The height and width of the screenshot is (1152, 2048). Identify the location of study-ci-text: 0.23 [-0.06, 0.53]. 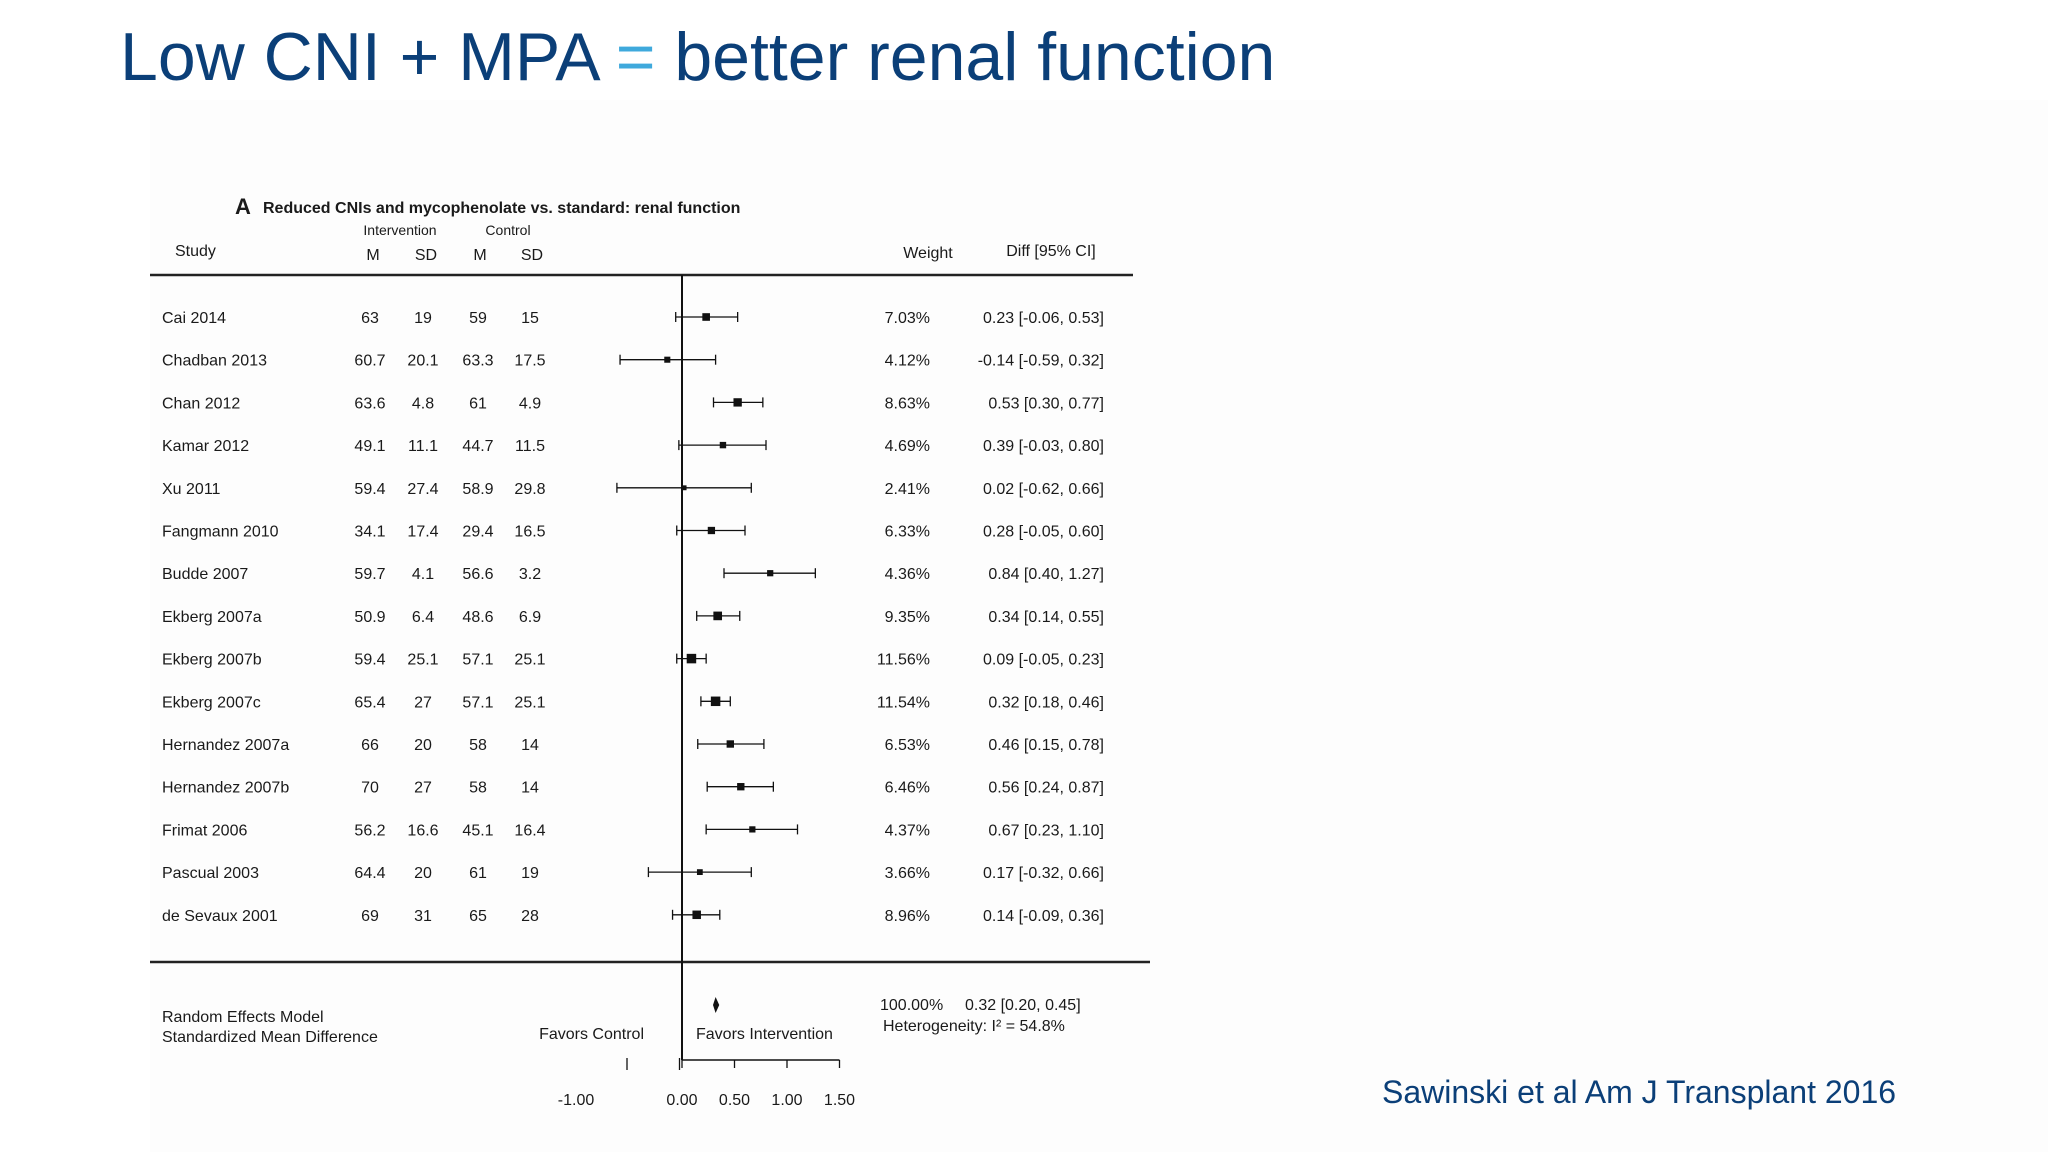
(1043, 318).